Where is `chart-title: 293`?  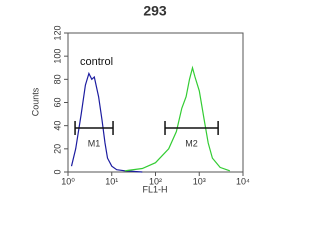
chart-title: 293 is located at coordinates (155, 11).